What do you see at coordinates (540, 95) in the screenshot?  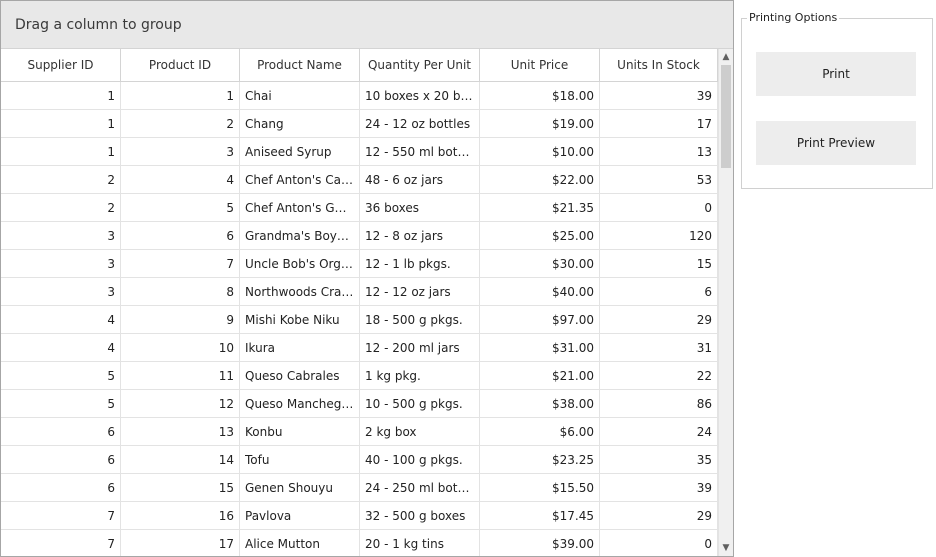 I see `cell-unit-price: $18.00` at bounding box center [540, 95].